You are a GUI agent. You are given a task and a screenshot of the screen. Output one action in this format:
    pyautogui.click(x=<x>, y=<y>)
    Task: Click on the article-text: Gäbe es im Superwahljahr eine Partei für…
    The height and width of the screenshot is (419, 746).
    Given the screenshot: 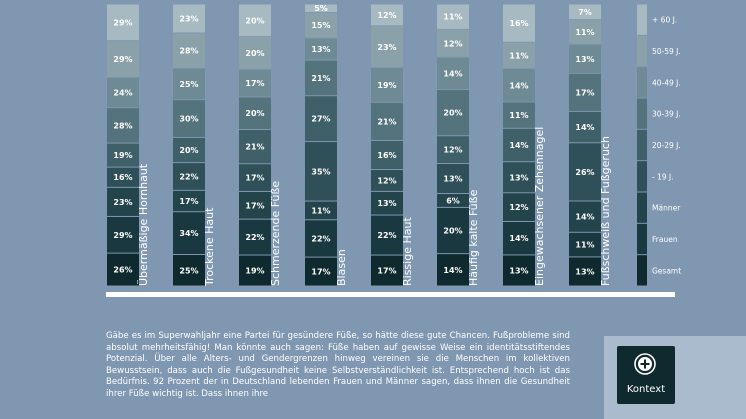 What is the action you would take?
    pyautogui.click(x=338, y=365)
    